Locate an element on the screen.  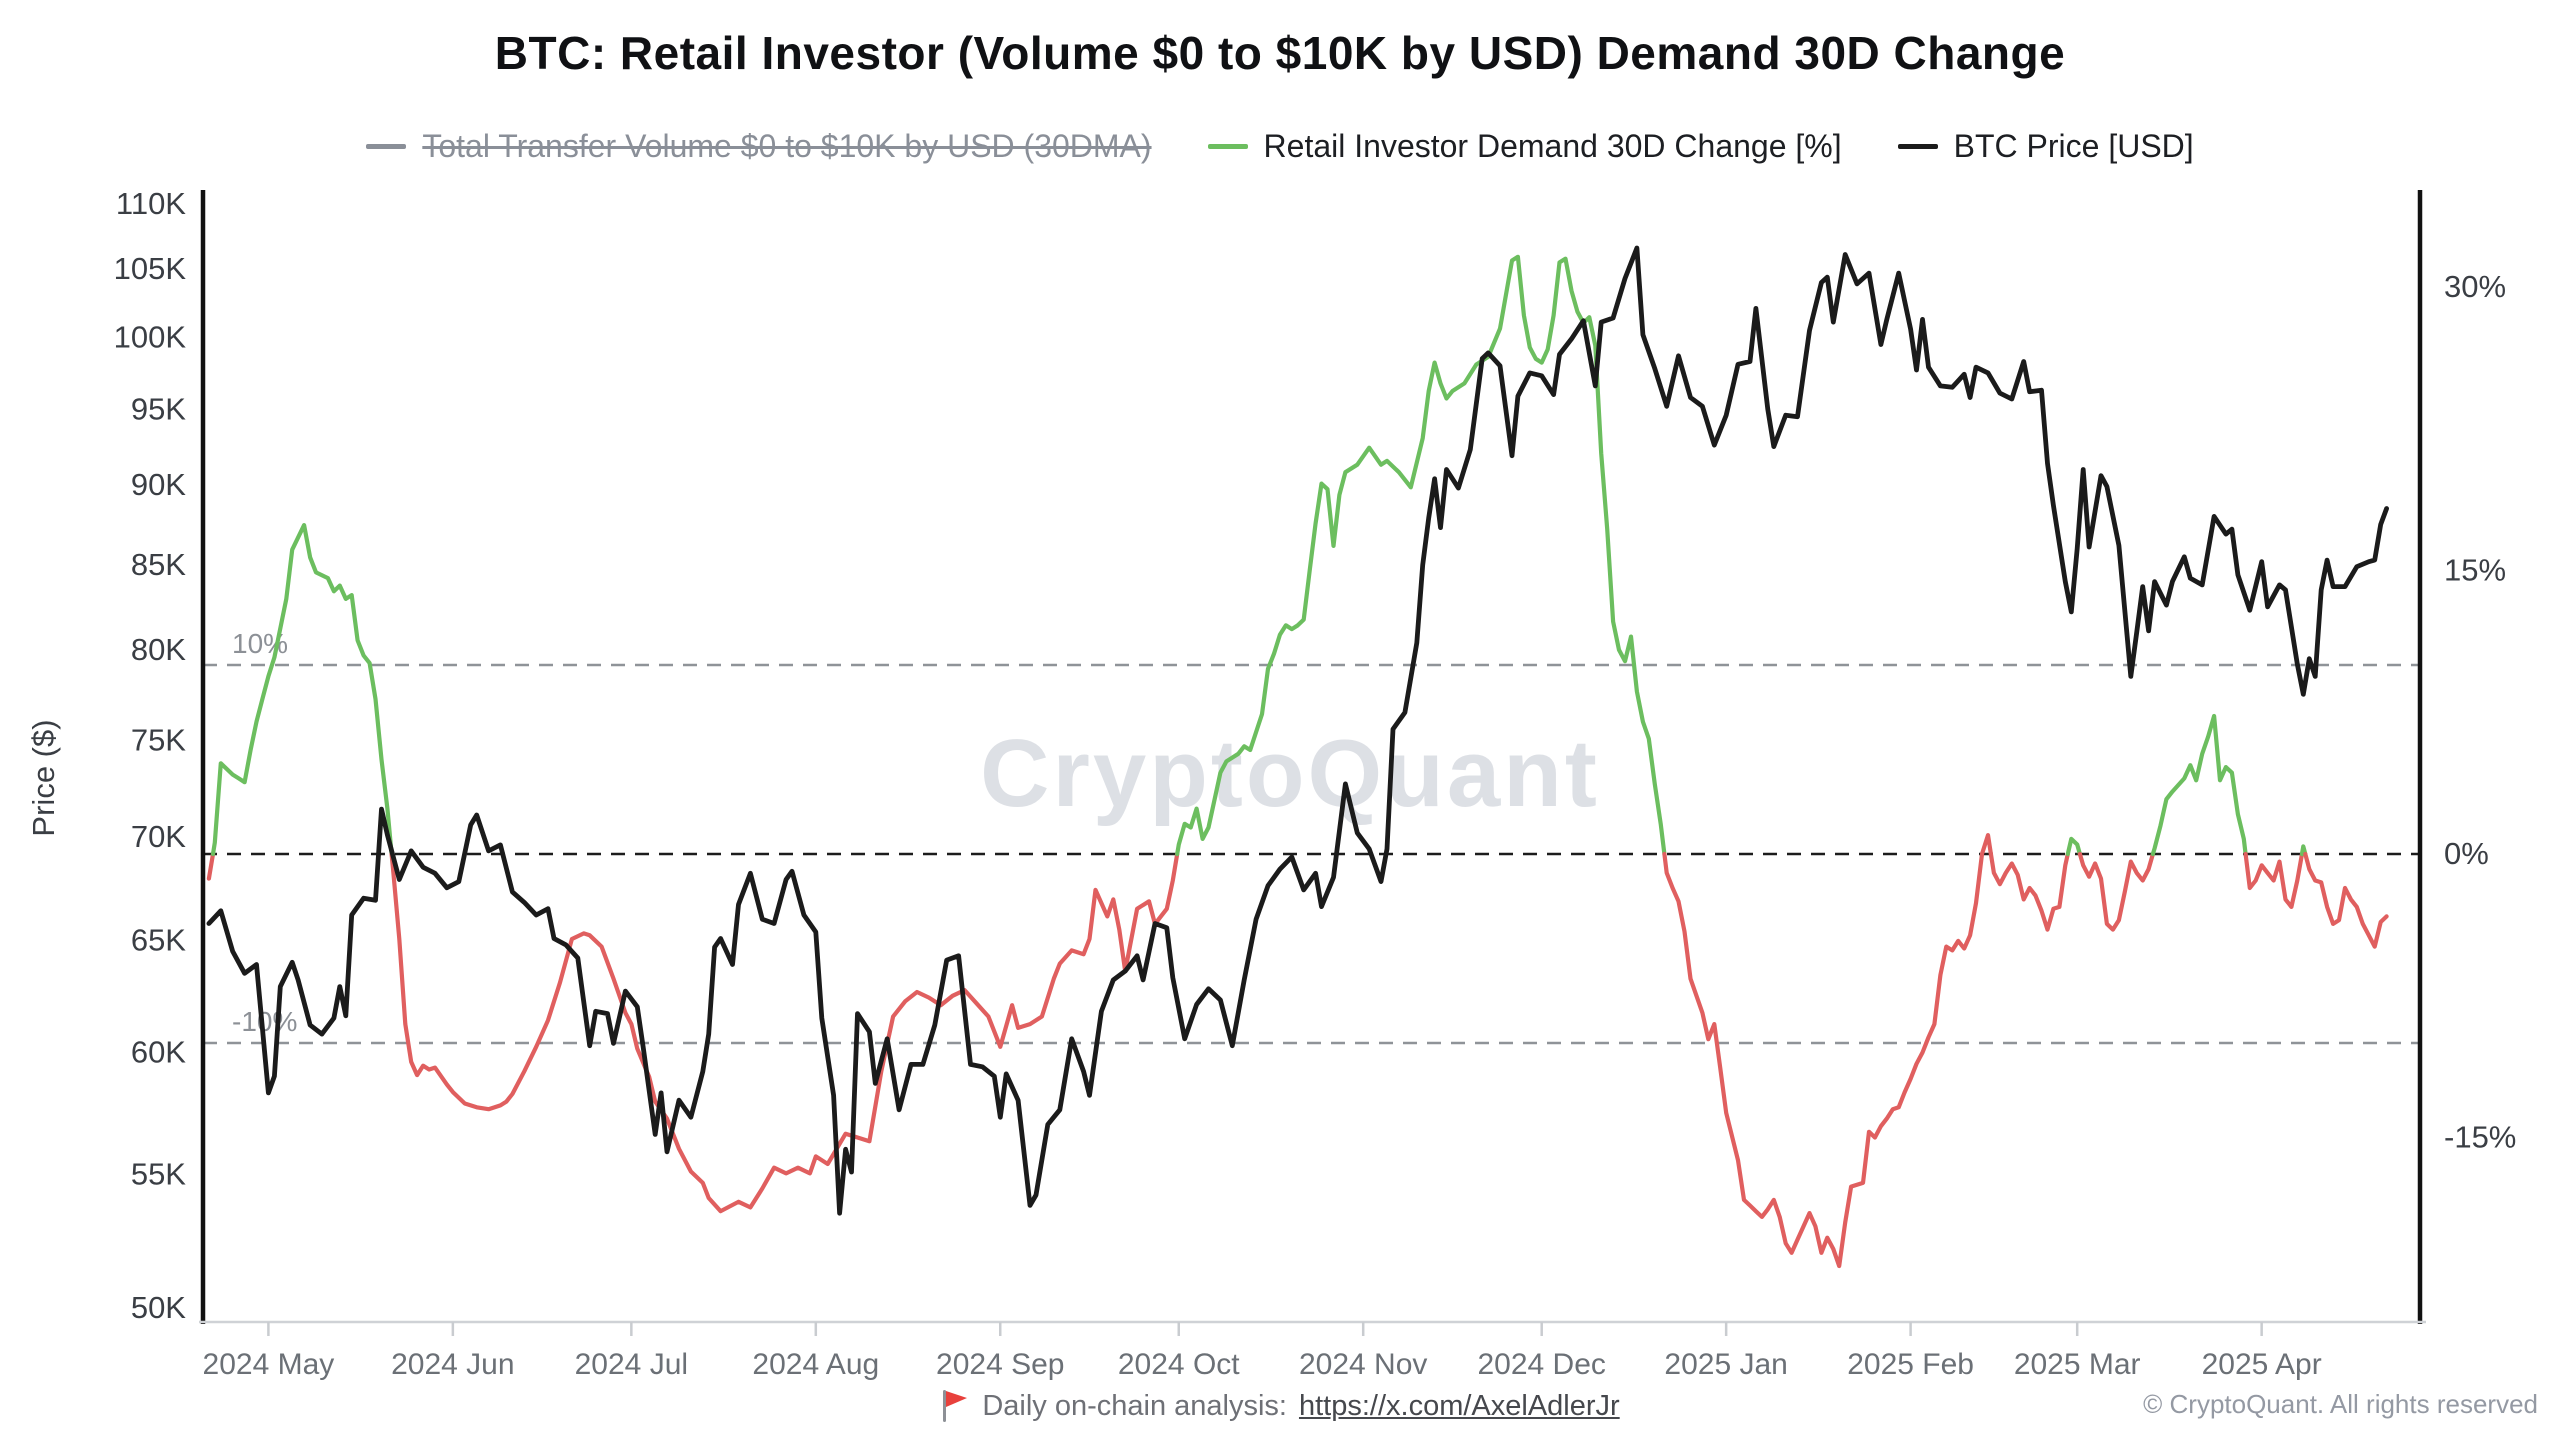
y-right-tick-label: 0% is located at coordinates (2466, 853).